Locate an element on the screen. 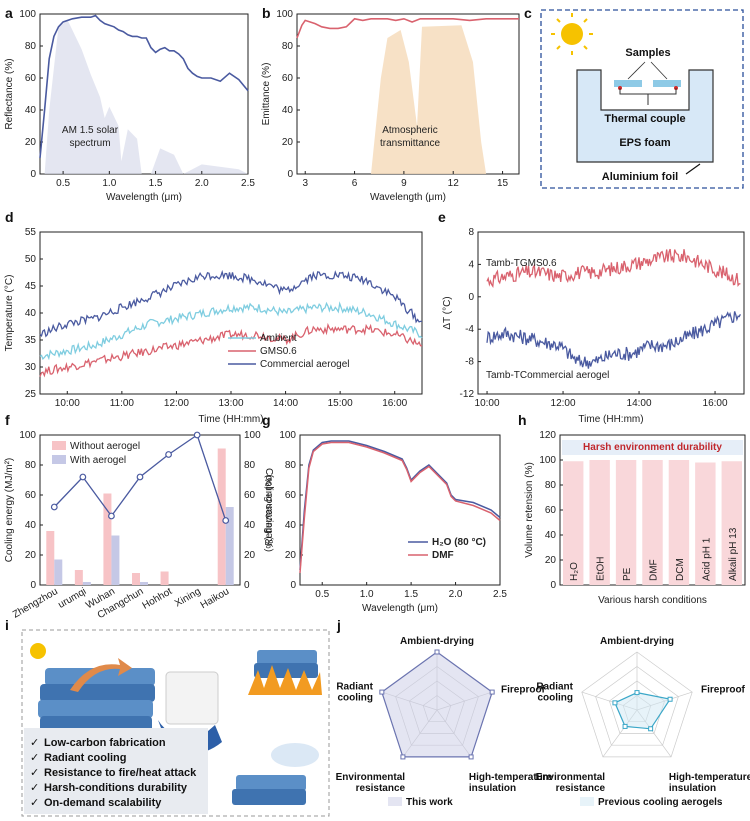  aerogel-stack-left is located at coordinates (96, 700).